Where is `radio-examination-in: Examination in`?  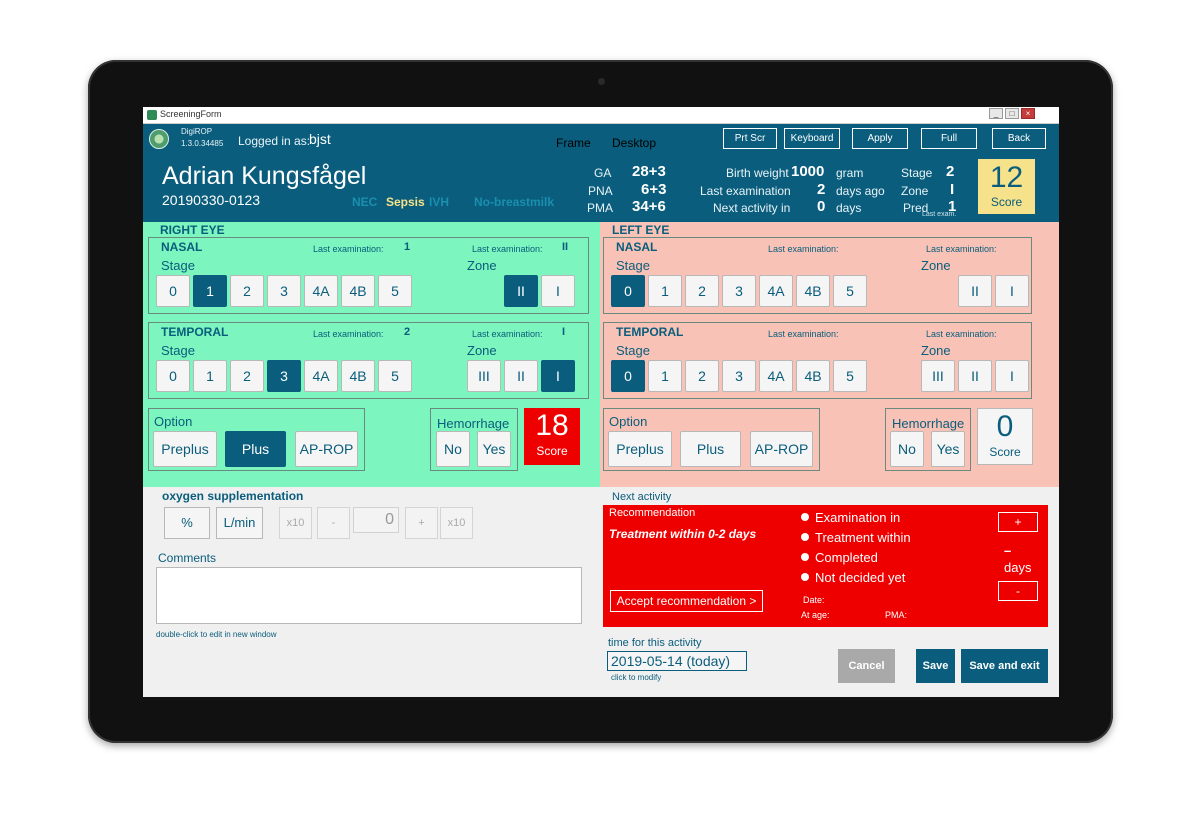
radio-examination-in: Examination in is located at coordinates (850, 517).